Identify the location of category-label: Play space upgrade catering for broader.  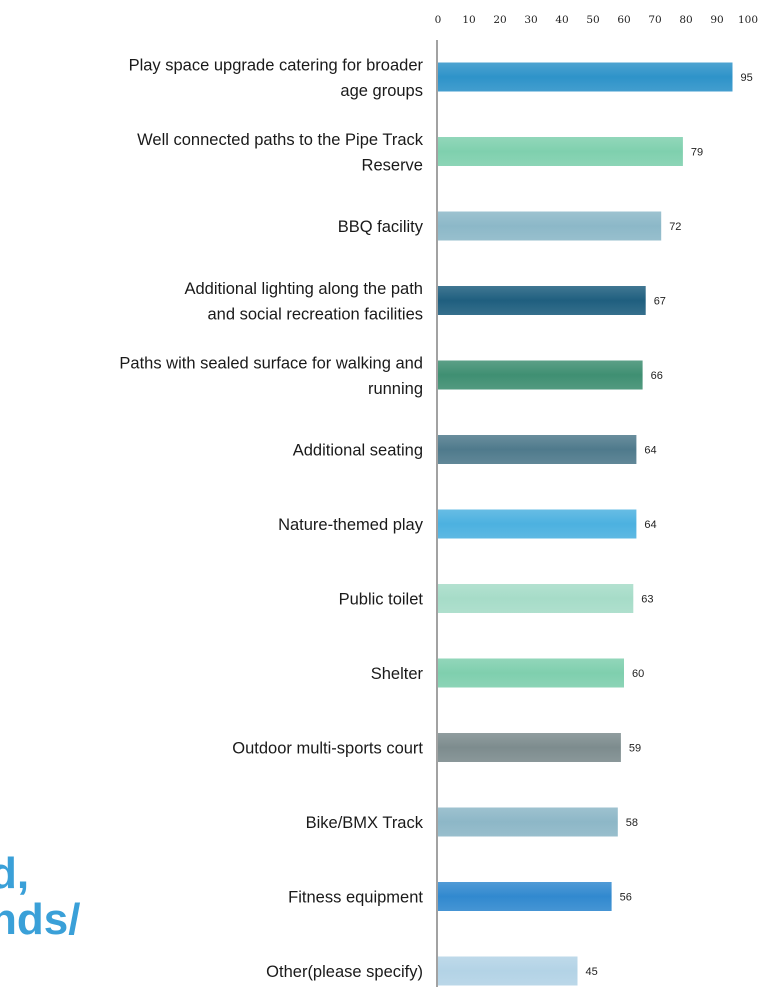
(276, 65).